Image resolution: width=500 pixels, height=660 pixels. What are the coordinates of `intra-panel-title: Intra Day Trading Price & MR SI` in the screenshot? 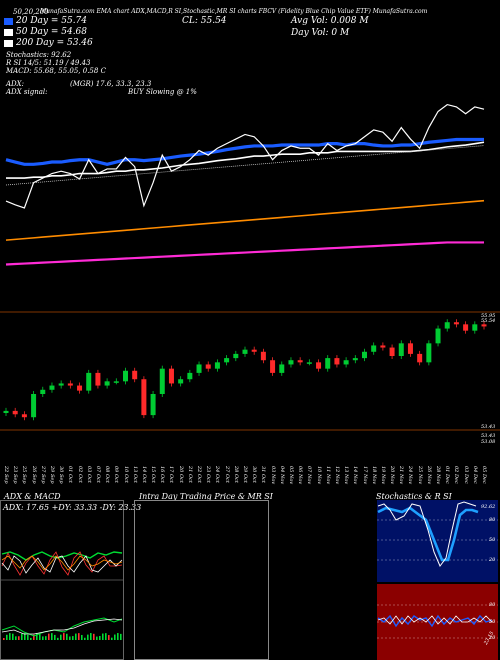 It's located at (206, 496).